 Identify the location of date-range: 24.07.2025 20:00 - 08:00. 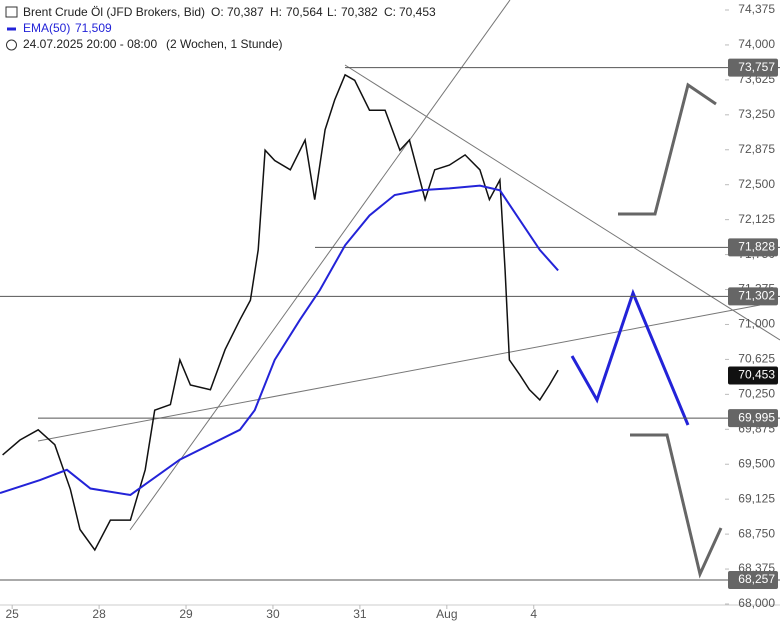
(90, 44).